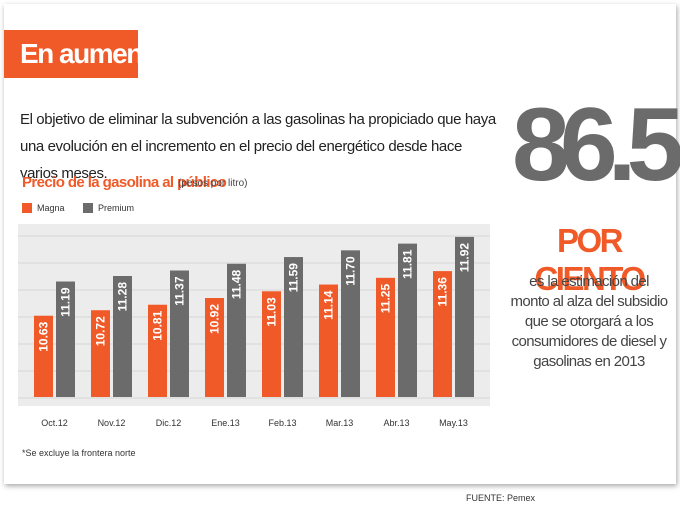 The width and height of the screenshot is (680, 510). I want to click on data-label-premium-1: 11.28, so click(123, 297).